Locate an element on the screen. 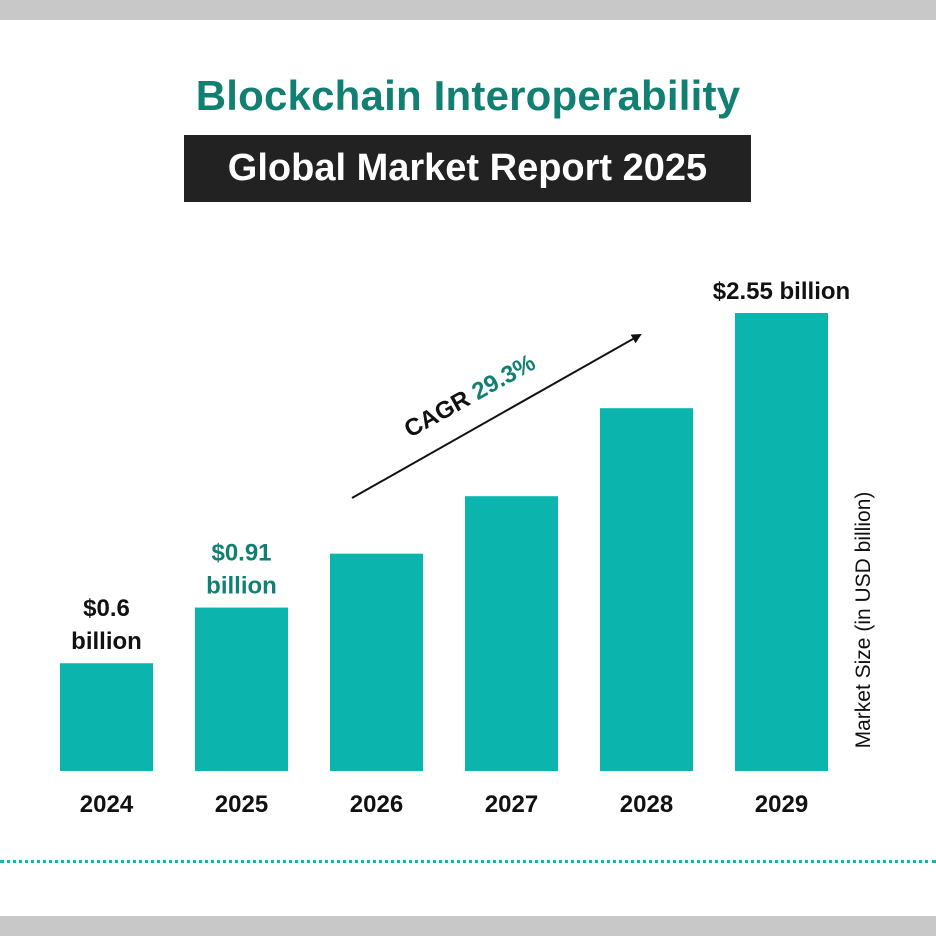 The image size is (936, 936). chart-title: Blockchain Interoperability is located at coordinates (468, 95).